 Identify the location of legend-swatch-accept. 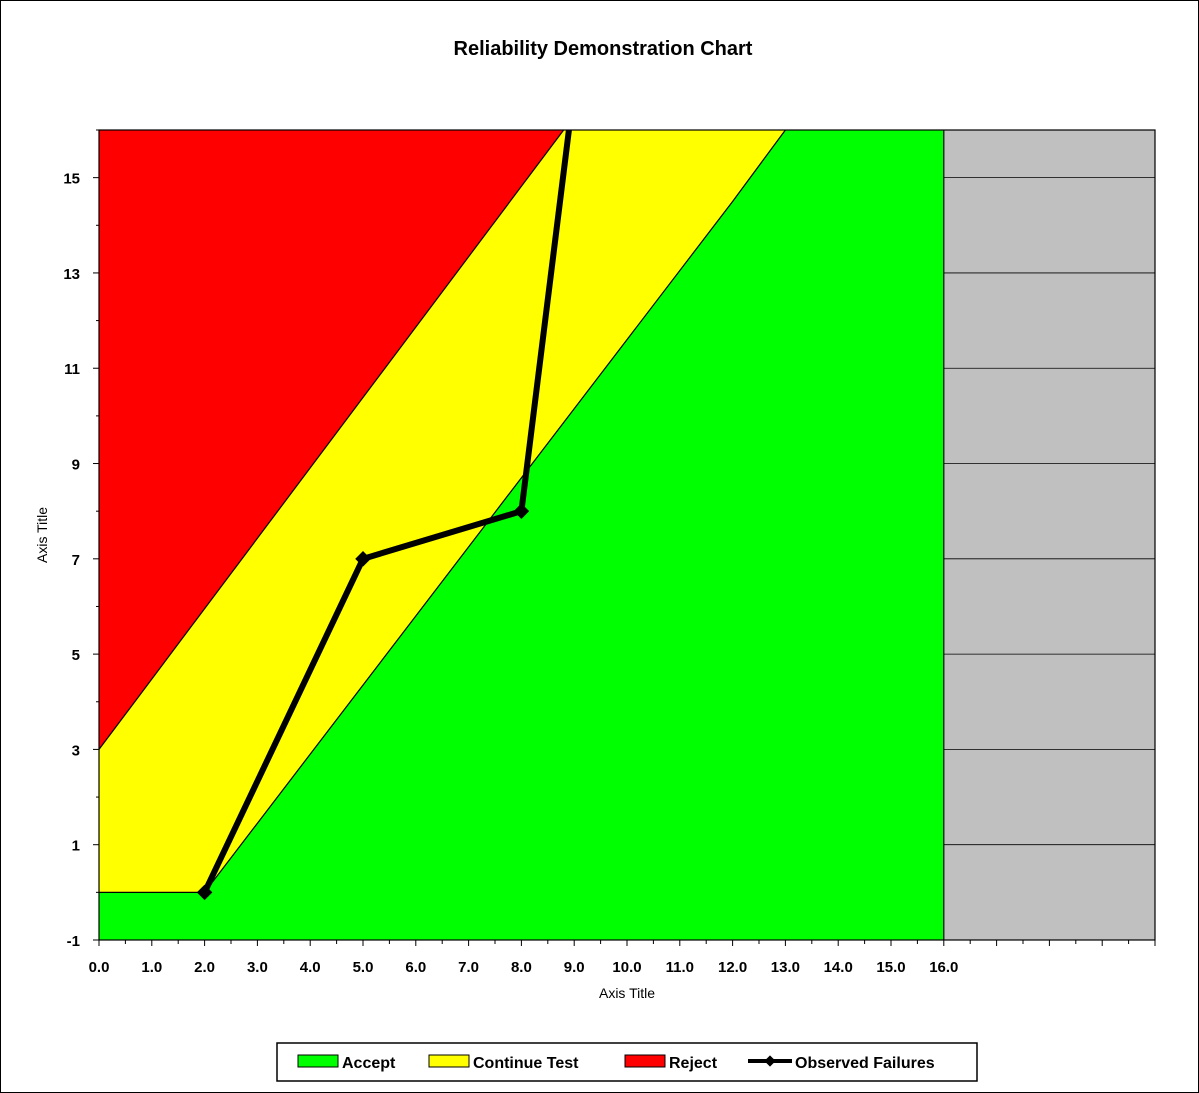
(318, 1061).